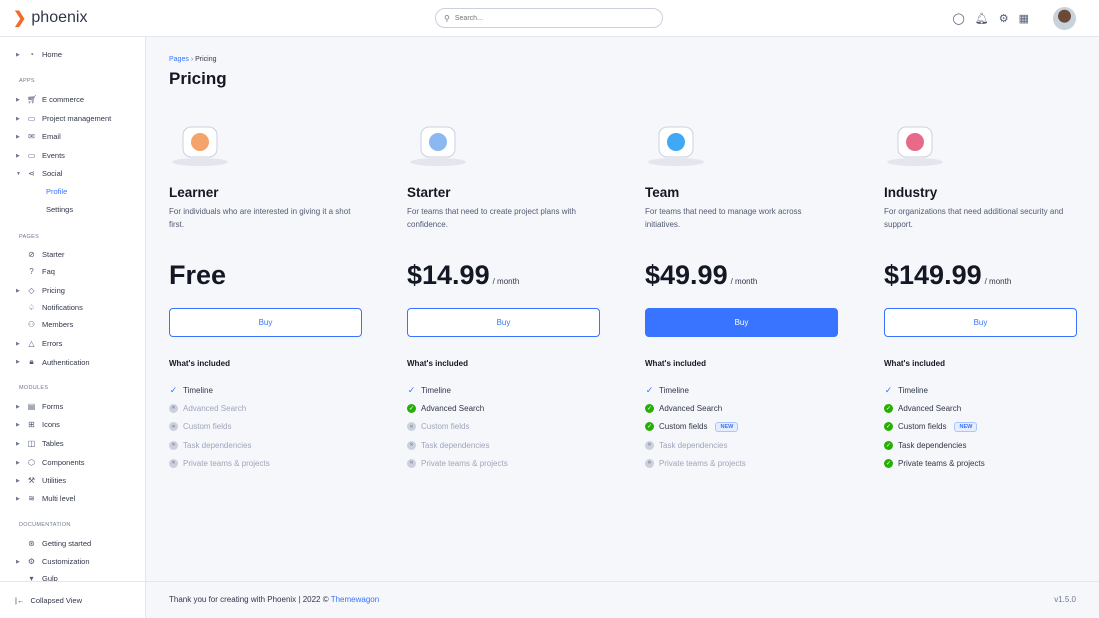  I want to click on breadcrumb-pages: Pages, so click(179, 59).